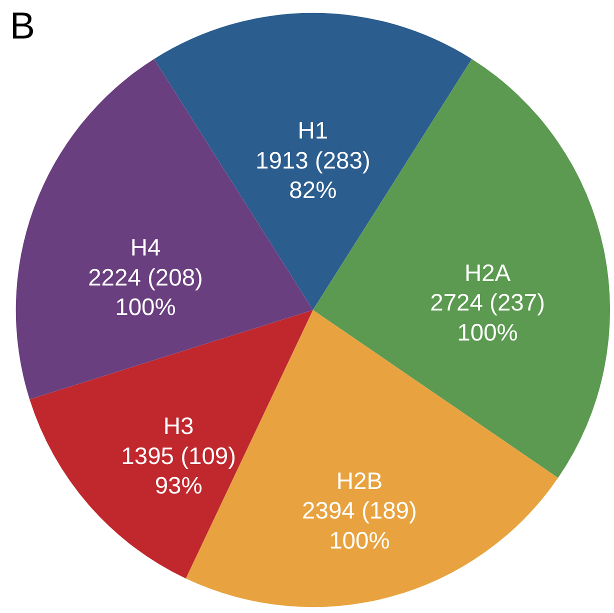 The width and height of the screenshot is (614, 613). Describe the element at coordinates (145, 248) in the screenshot. I see `slice-label: H4` at that location.